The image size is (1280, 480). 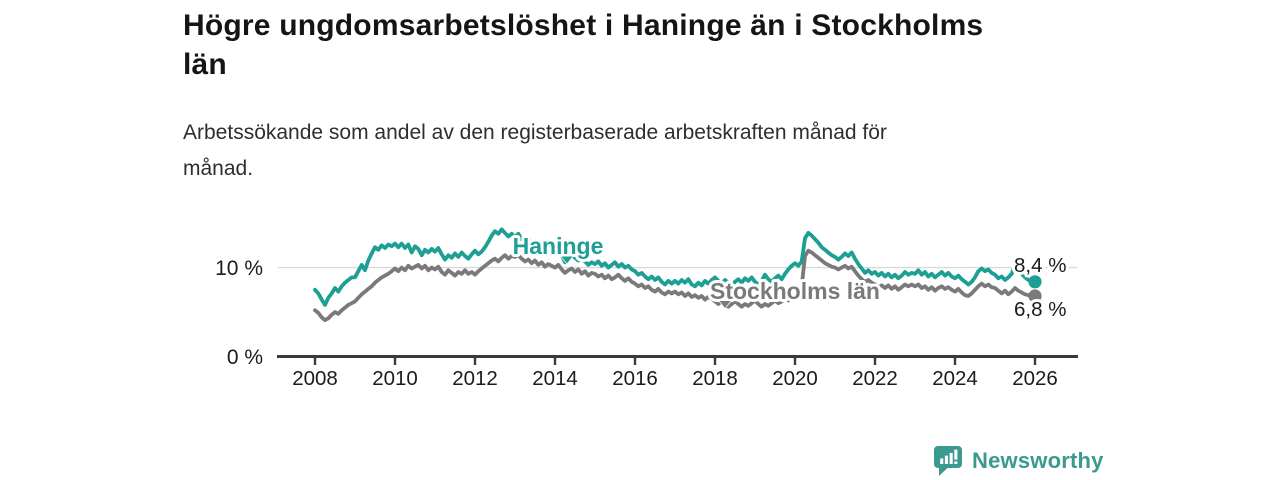 I want to click on haninge-end-dot, so click(x=1035, y=282).